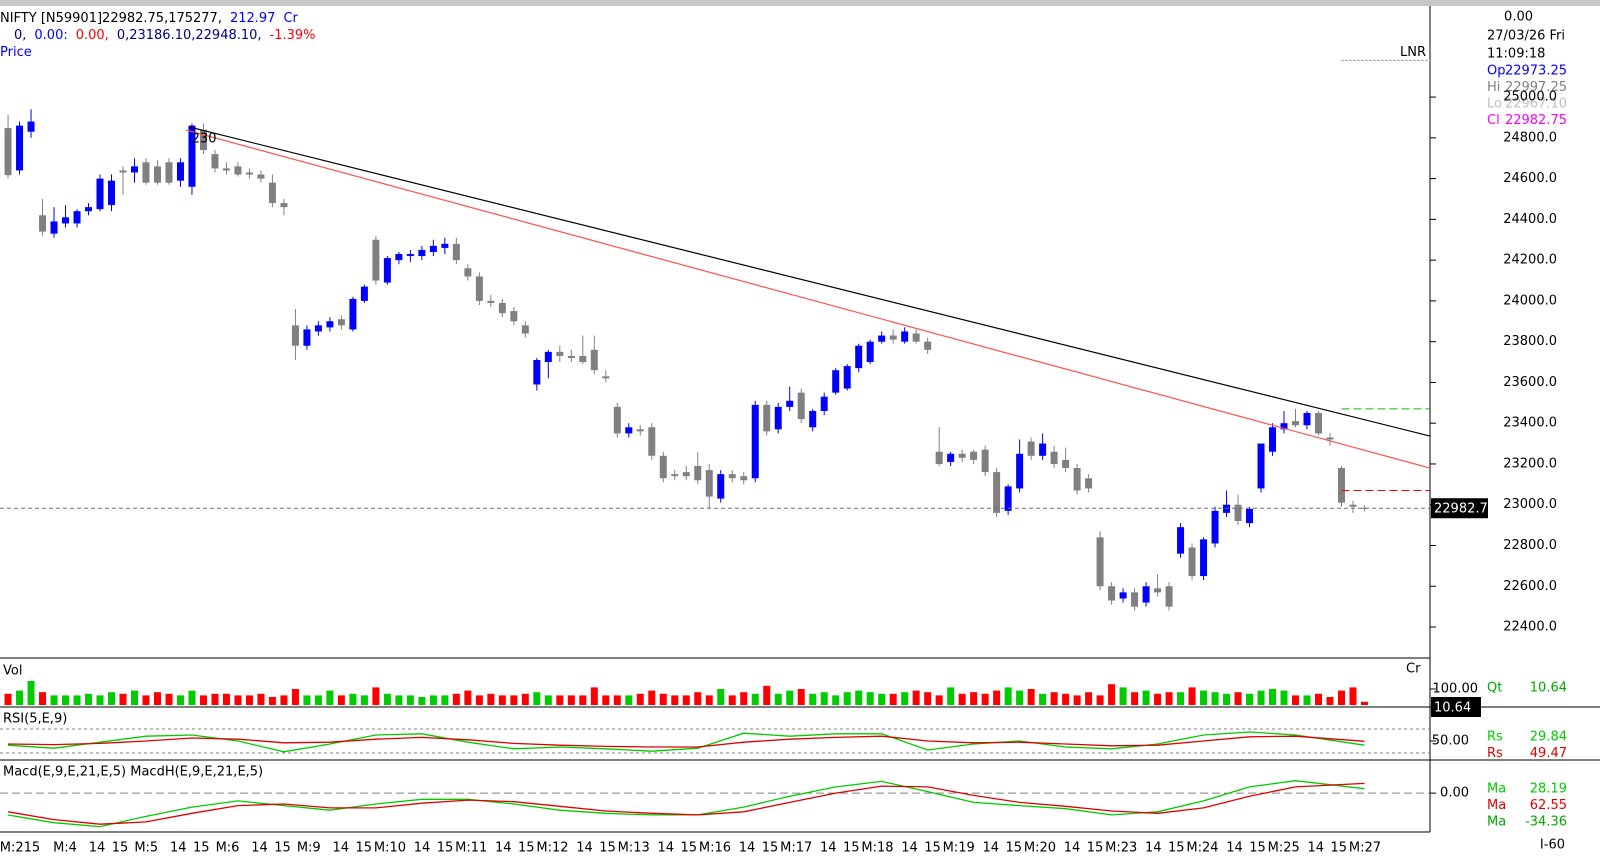 The height and width of the screenshot is (865, 1600). What do you see at coordinates (1530, 463) in the screenshot?
I see `y-tick-label: 23200.0` at bounding box center [1530, 463].